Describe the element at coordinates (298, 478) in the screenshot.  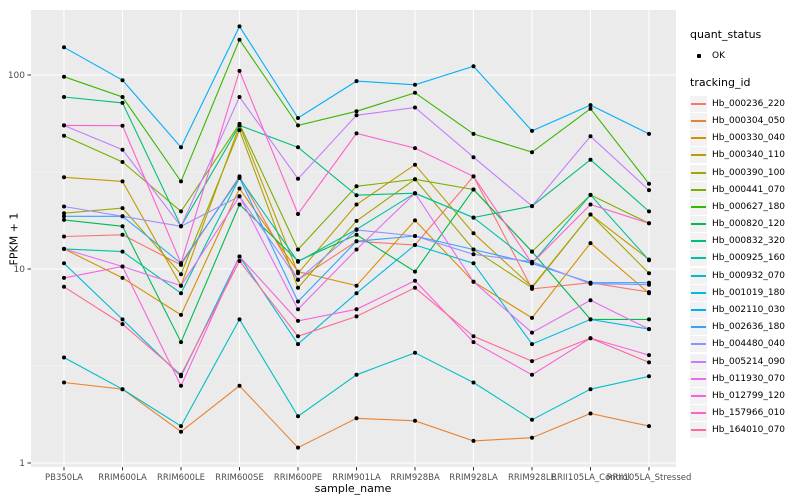
I see `x-tick-label: RRIM600PE` at that location.